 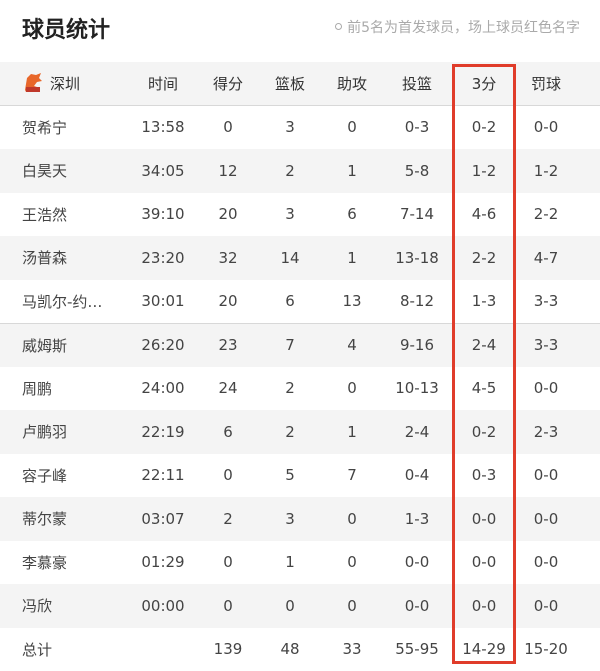 I want to click on cell-fg: 9-16, so click(x=417, y=345).